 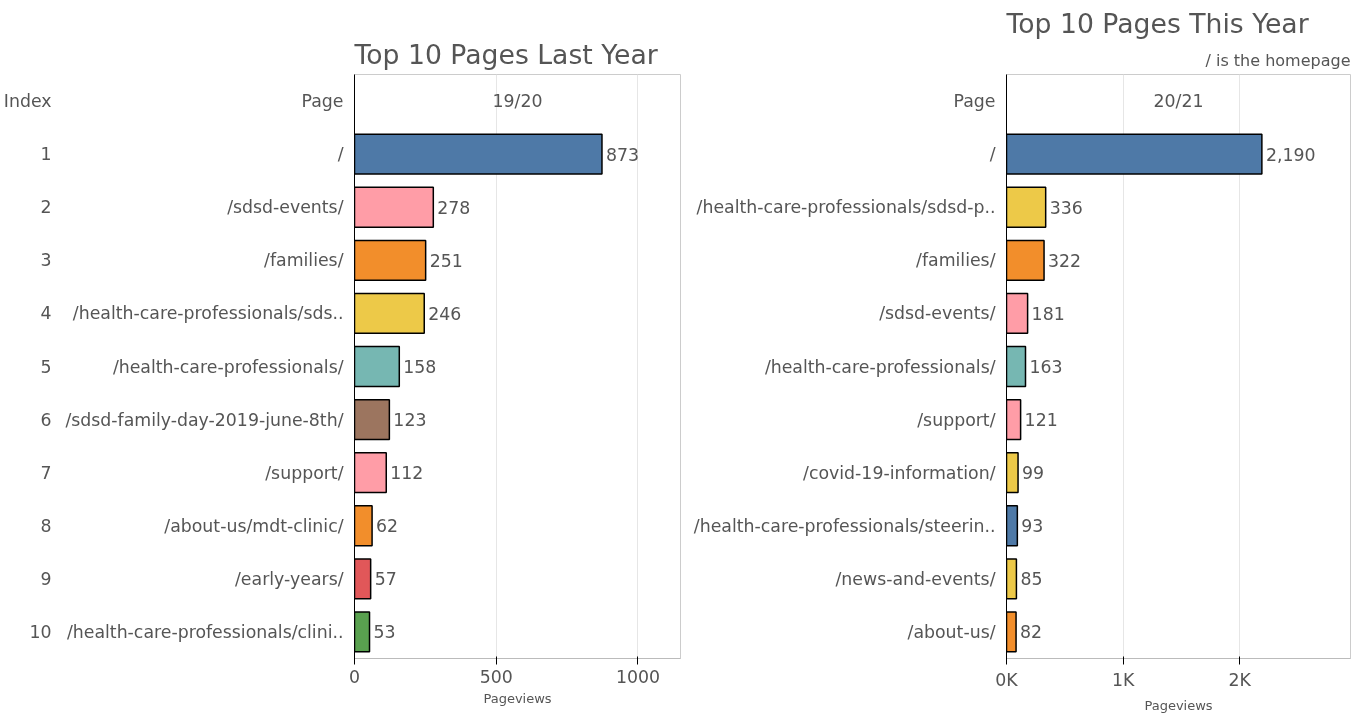 I want to click on data-label: 85, so click(x=1031, y=579).